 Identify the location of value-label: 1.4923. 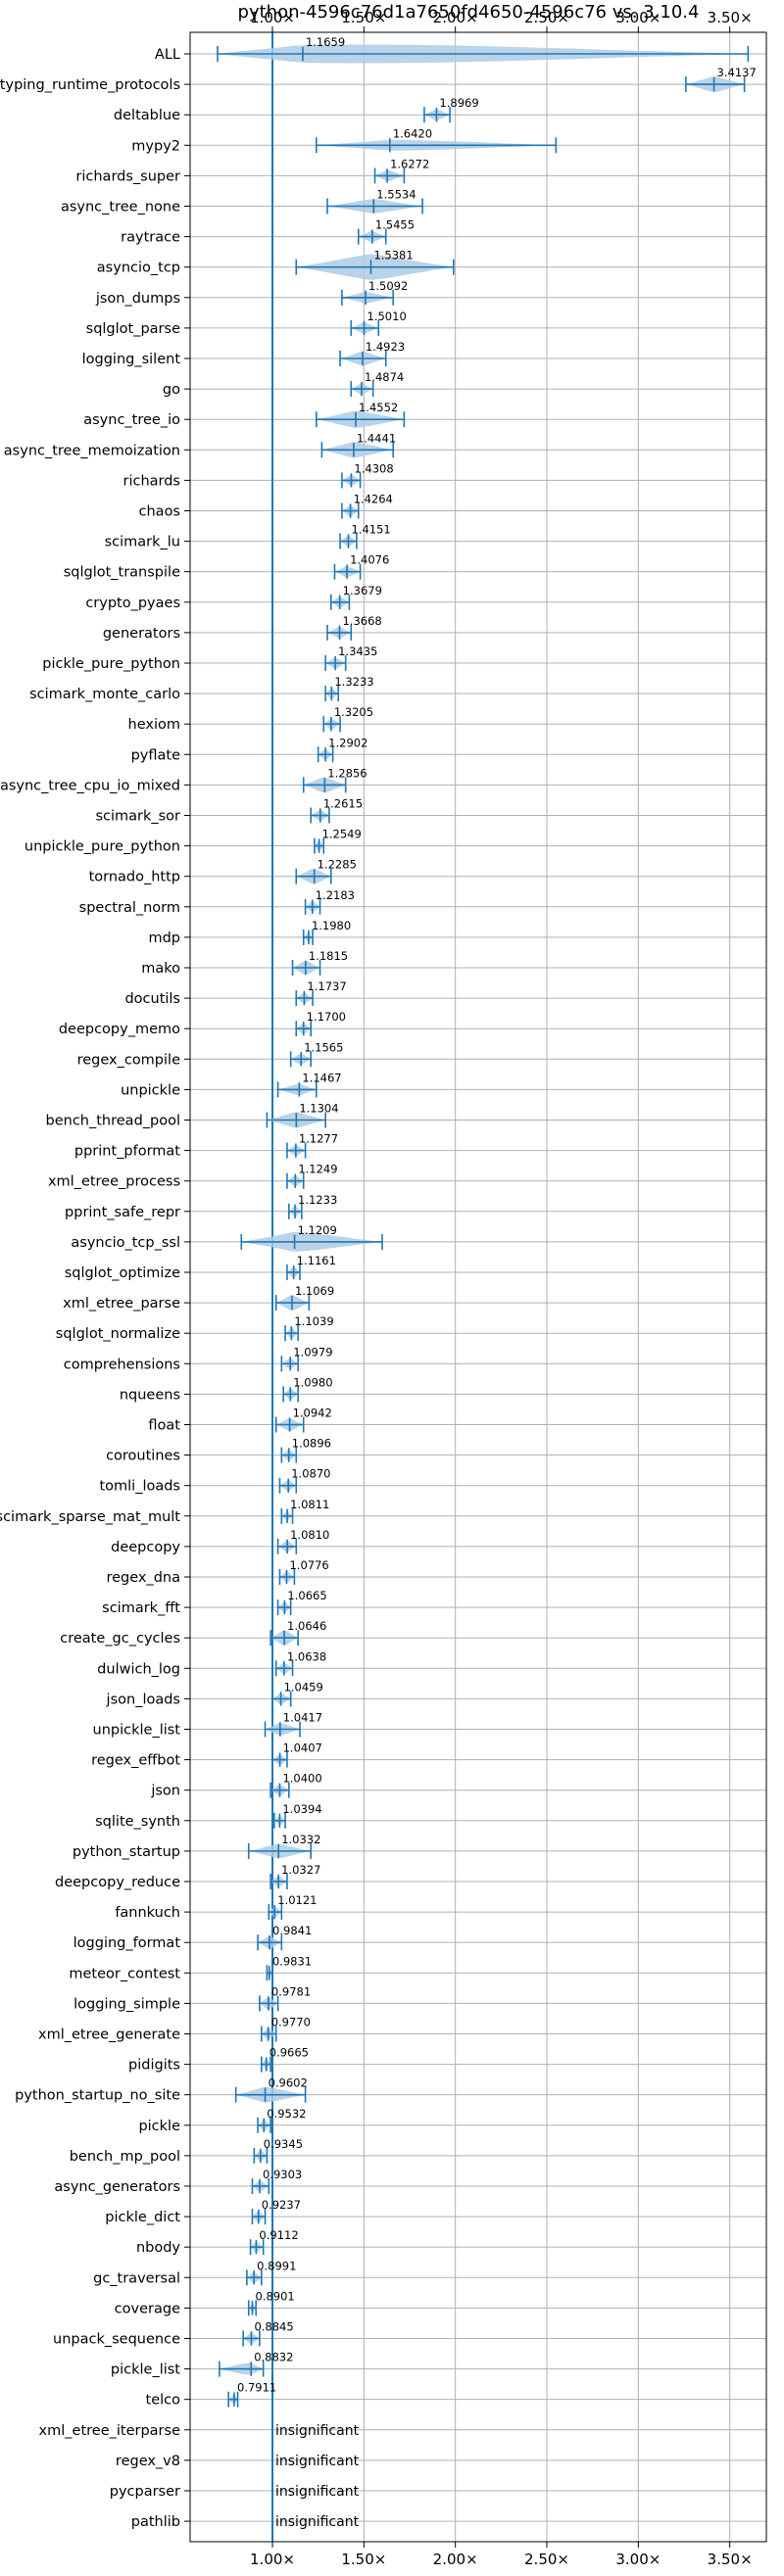
(385, 347).